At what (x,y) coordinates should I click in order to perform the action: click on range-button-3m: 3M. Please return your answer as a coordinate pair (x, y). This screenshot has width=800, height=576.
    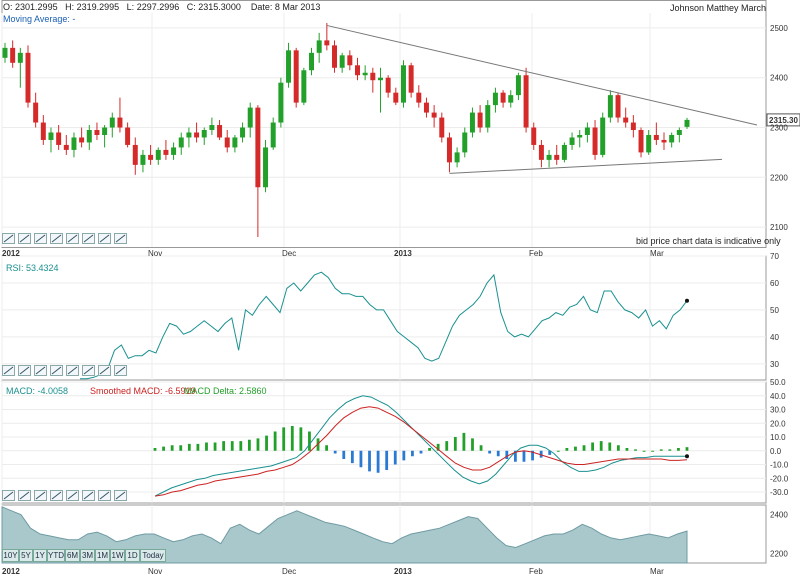
    Looking at the image, I should click on (87, 555).